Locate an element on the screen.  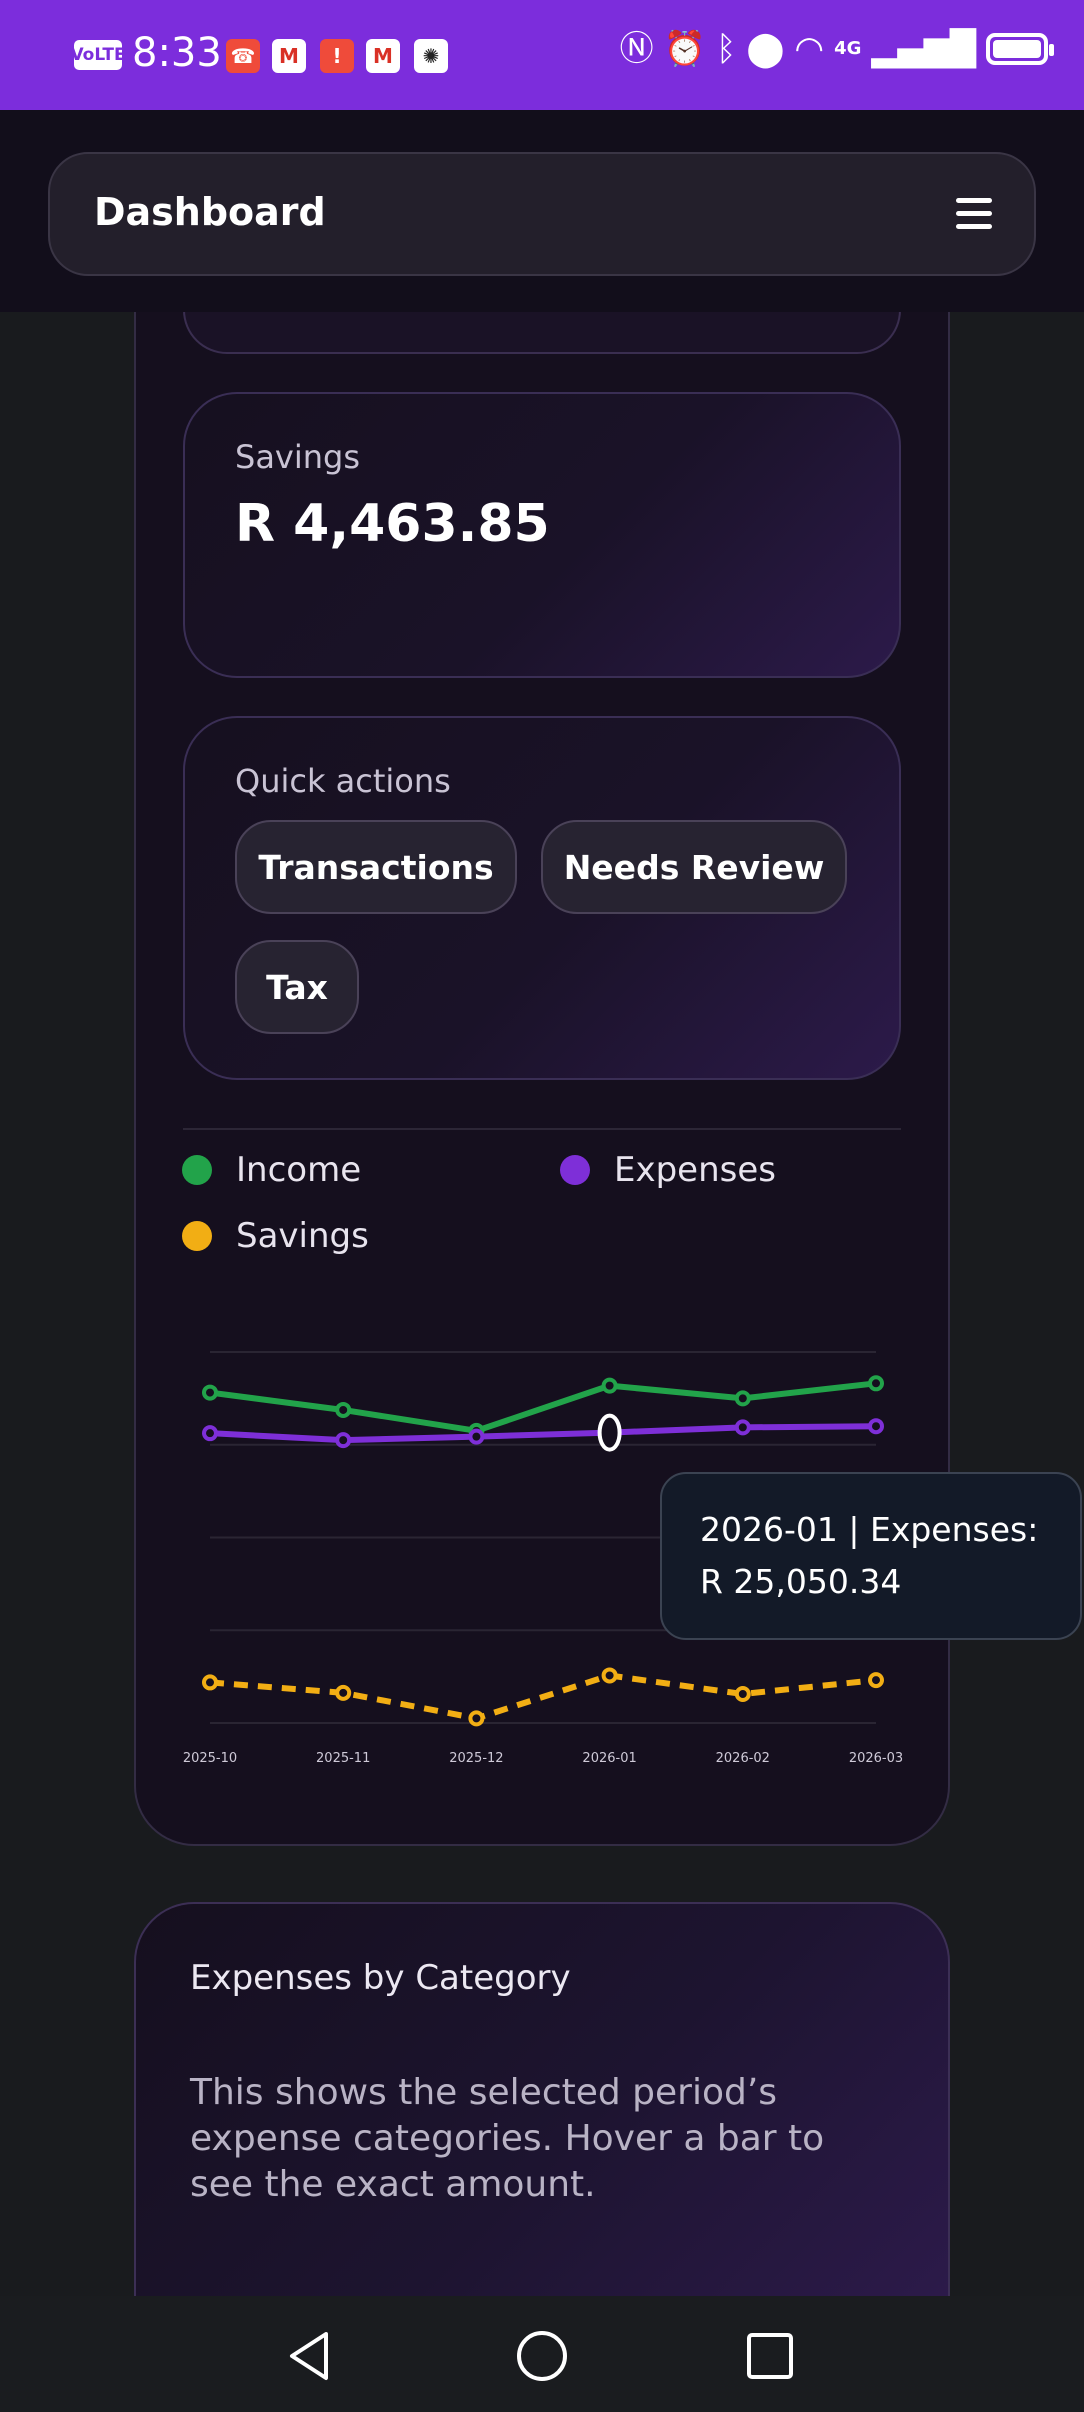
legend-savings: Savings is located at coordinates (275, 1236).